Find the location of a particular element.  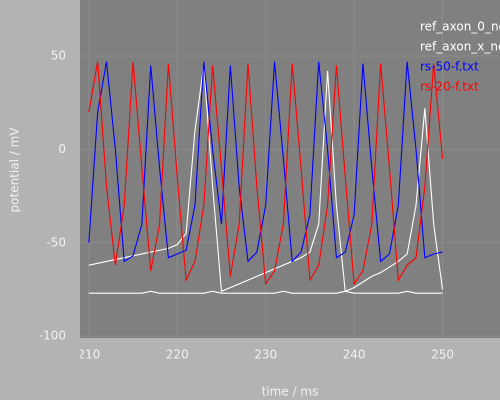

y-tick-label: 50 is located at coordinates (58, 56).